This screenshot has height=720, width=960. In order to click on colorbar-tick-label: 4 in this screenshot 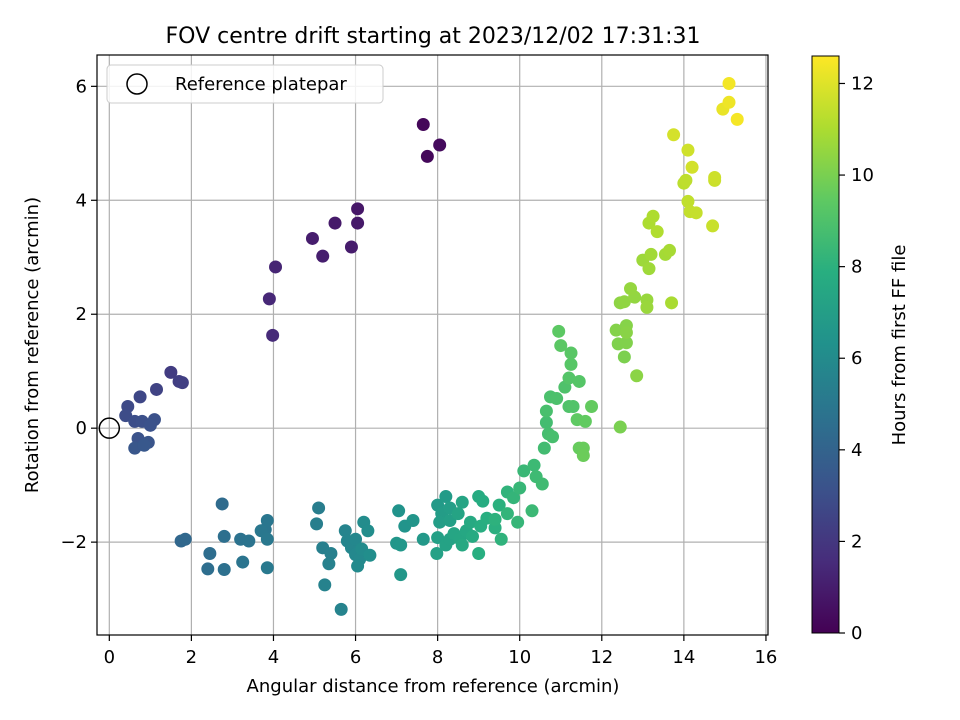, I will do `click(856, 450)`.